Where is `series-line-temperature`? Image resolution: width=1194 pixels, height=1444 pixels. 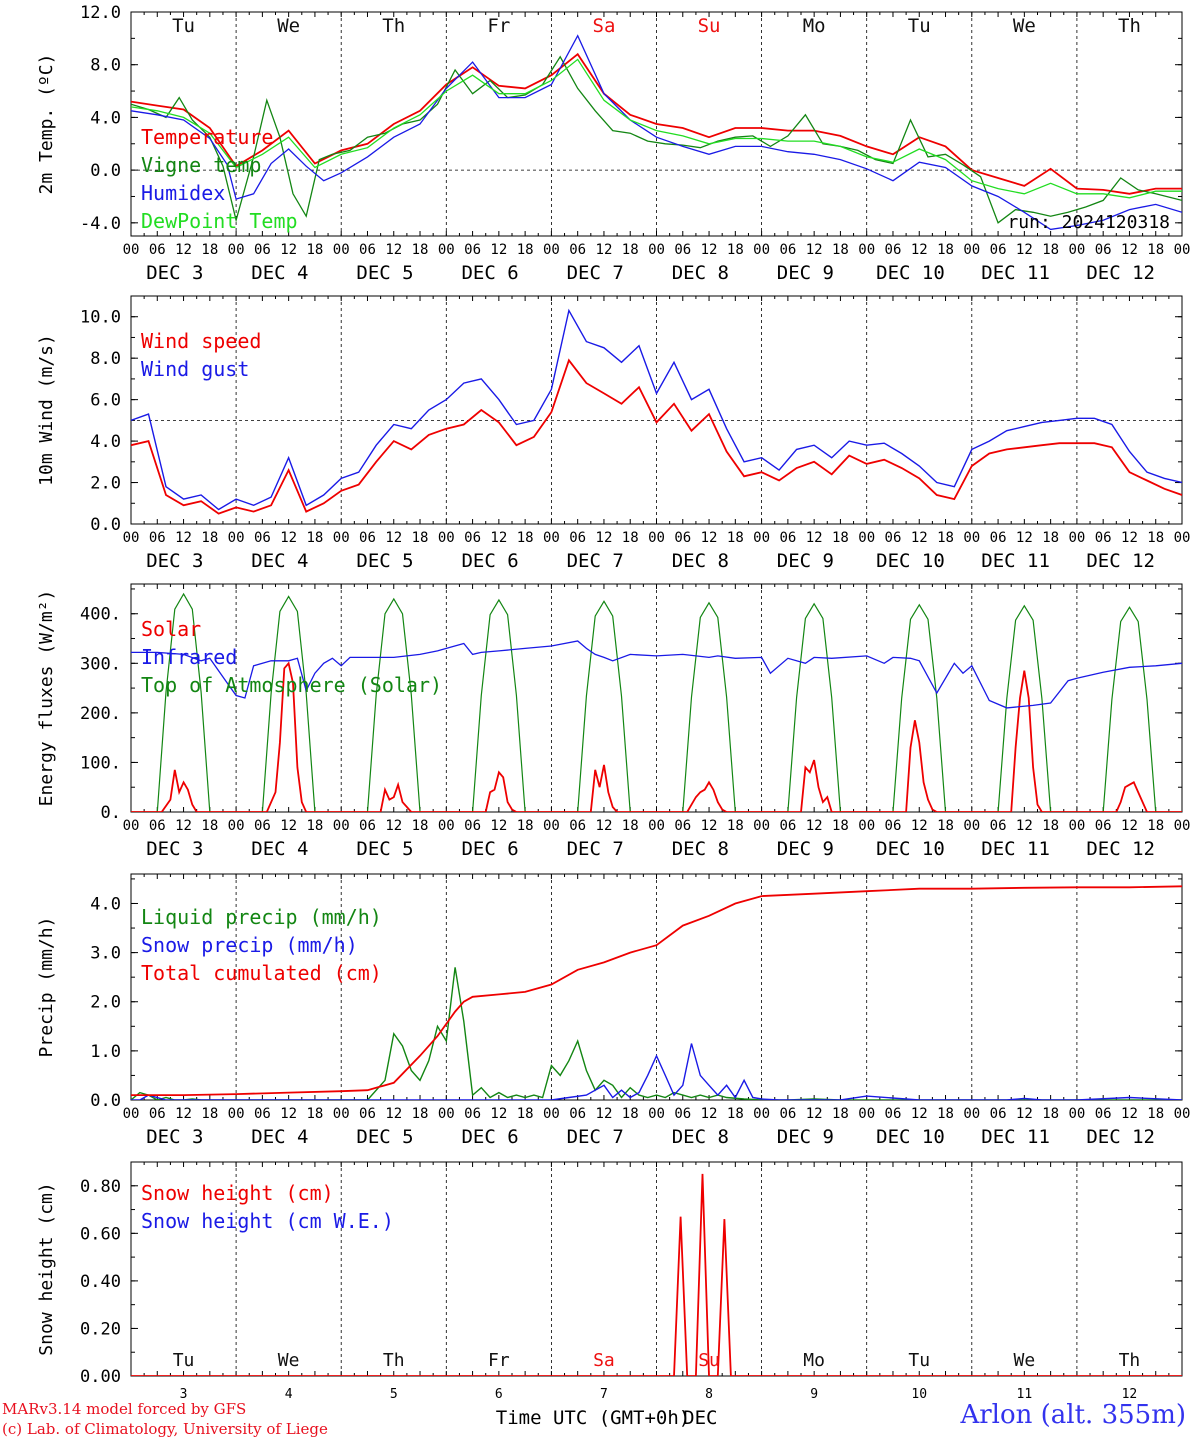
series-line-temperature is located at coordinates (656, 123).